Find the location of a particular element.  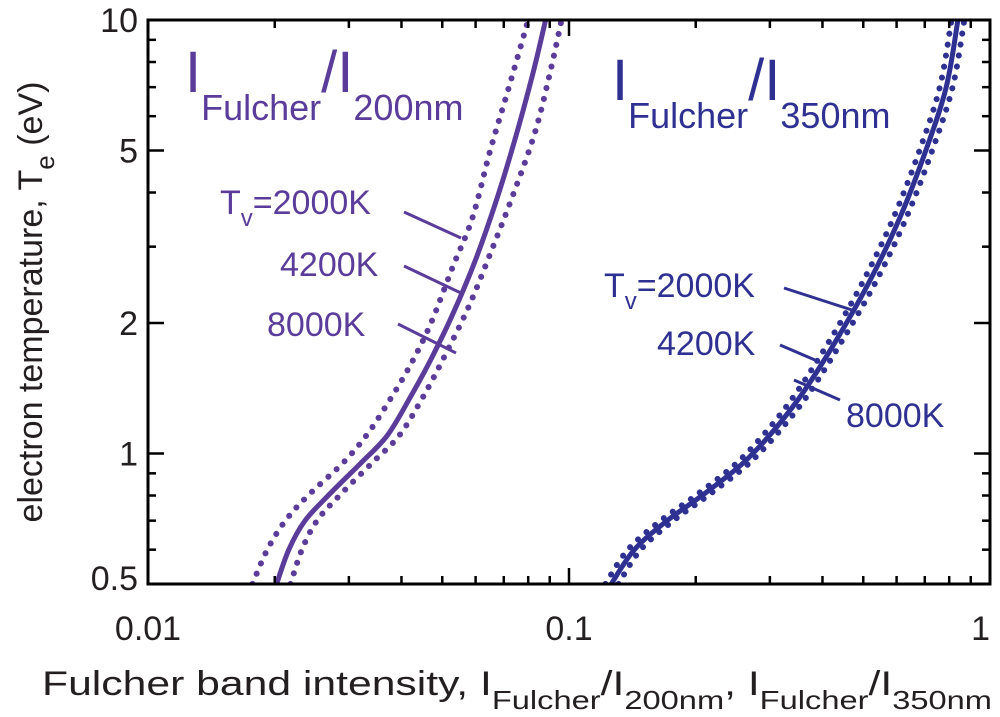

annotation-tv-200nm-4200k: 4200K is located at coordinates (329, 265).